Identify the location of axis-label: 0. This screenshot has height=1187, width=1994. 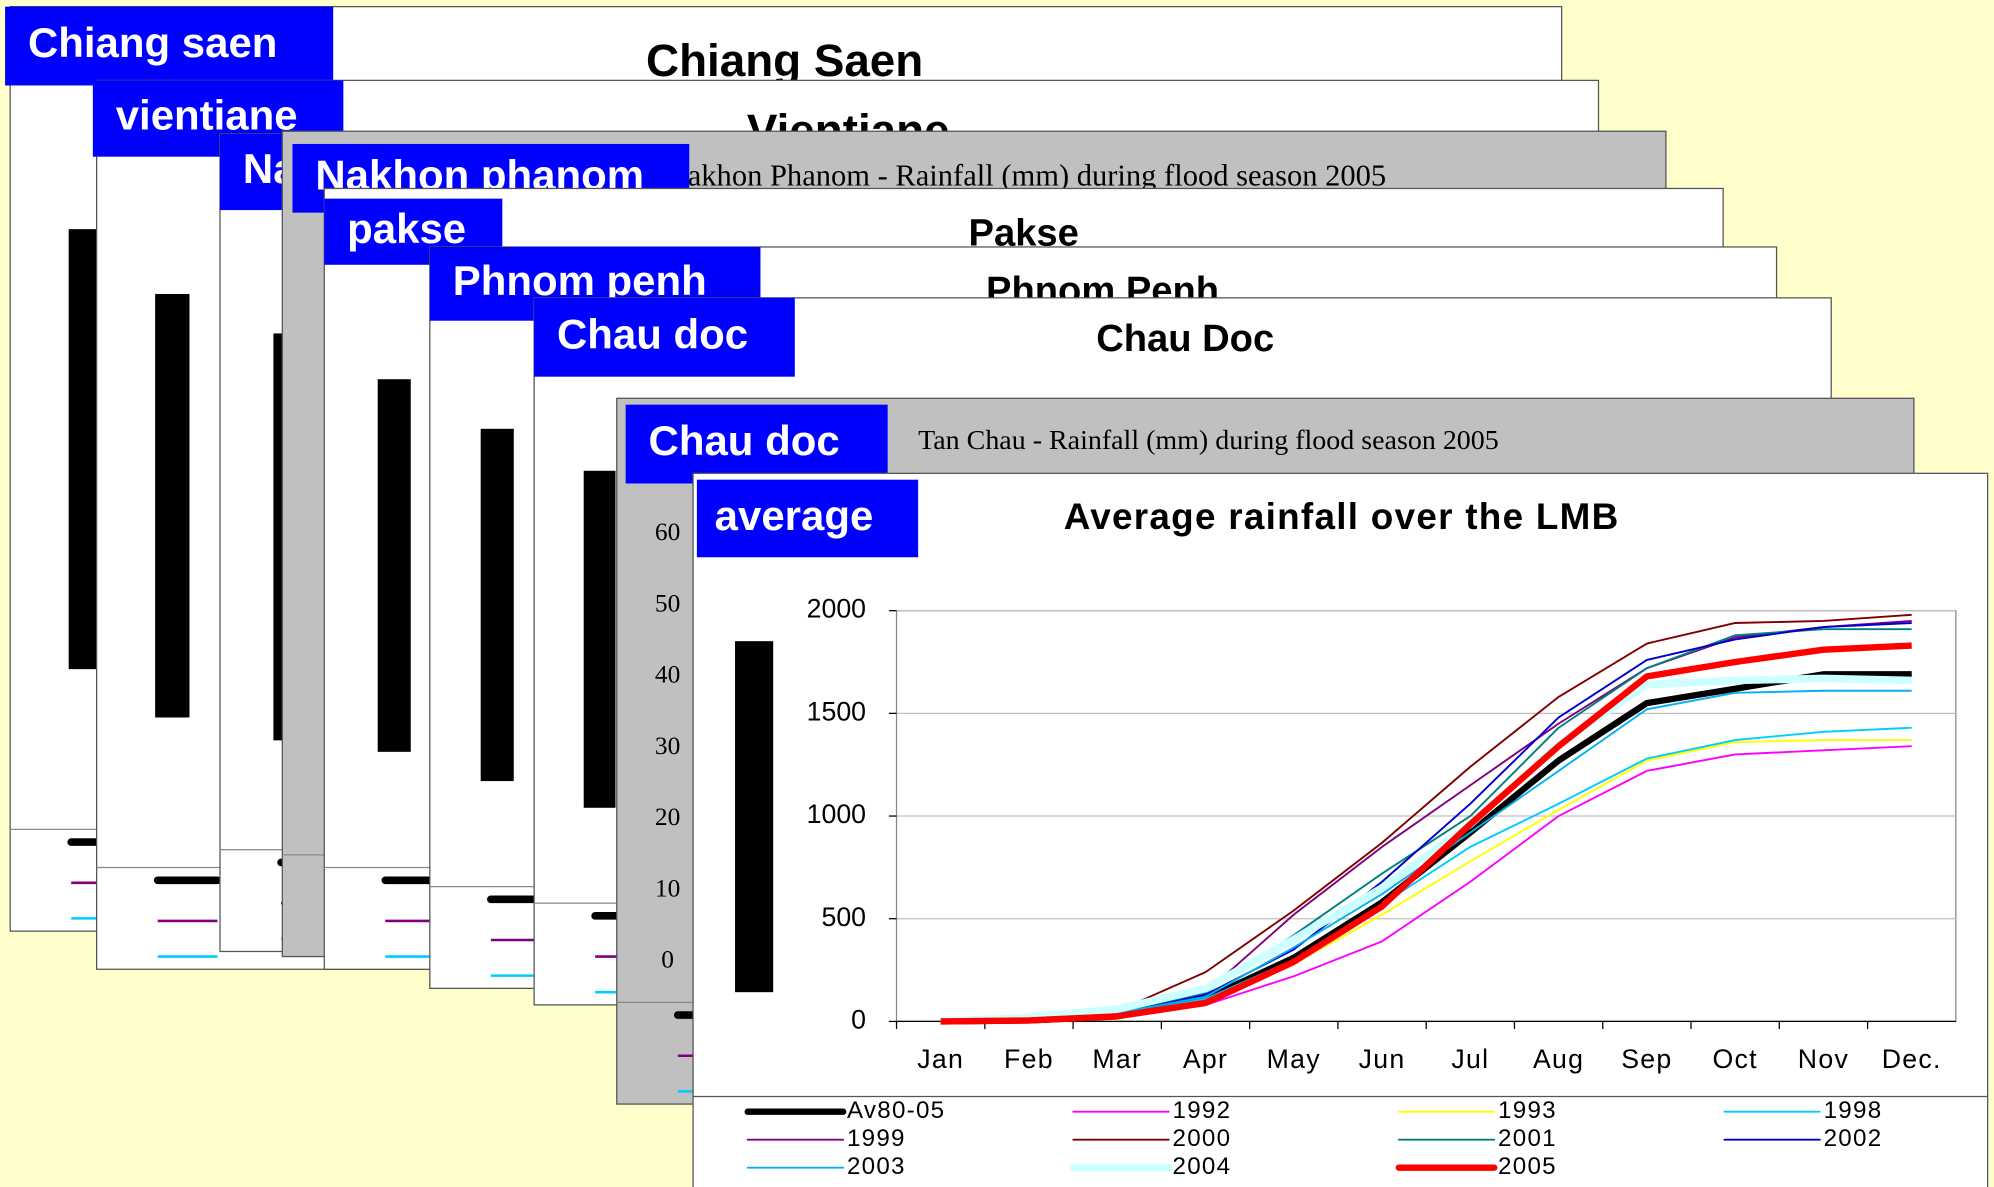
(667, 958).